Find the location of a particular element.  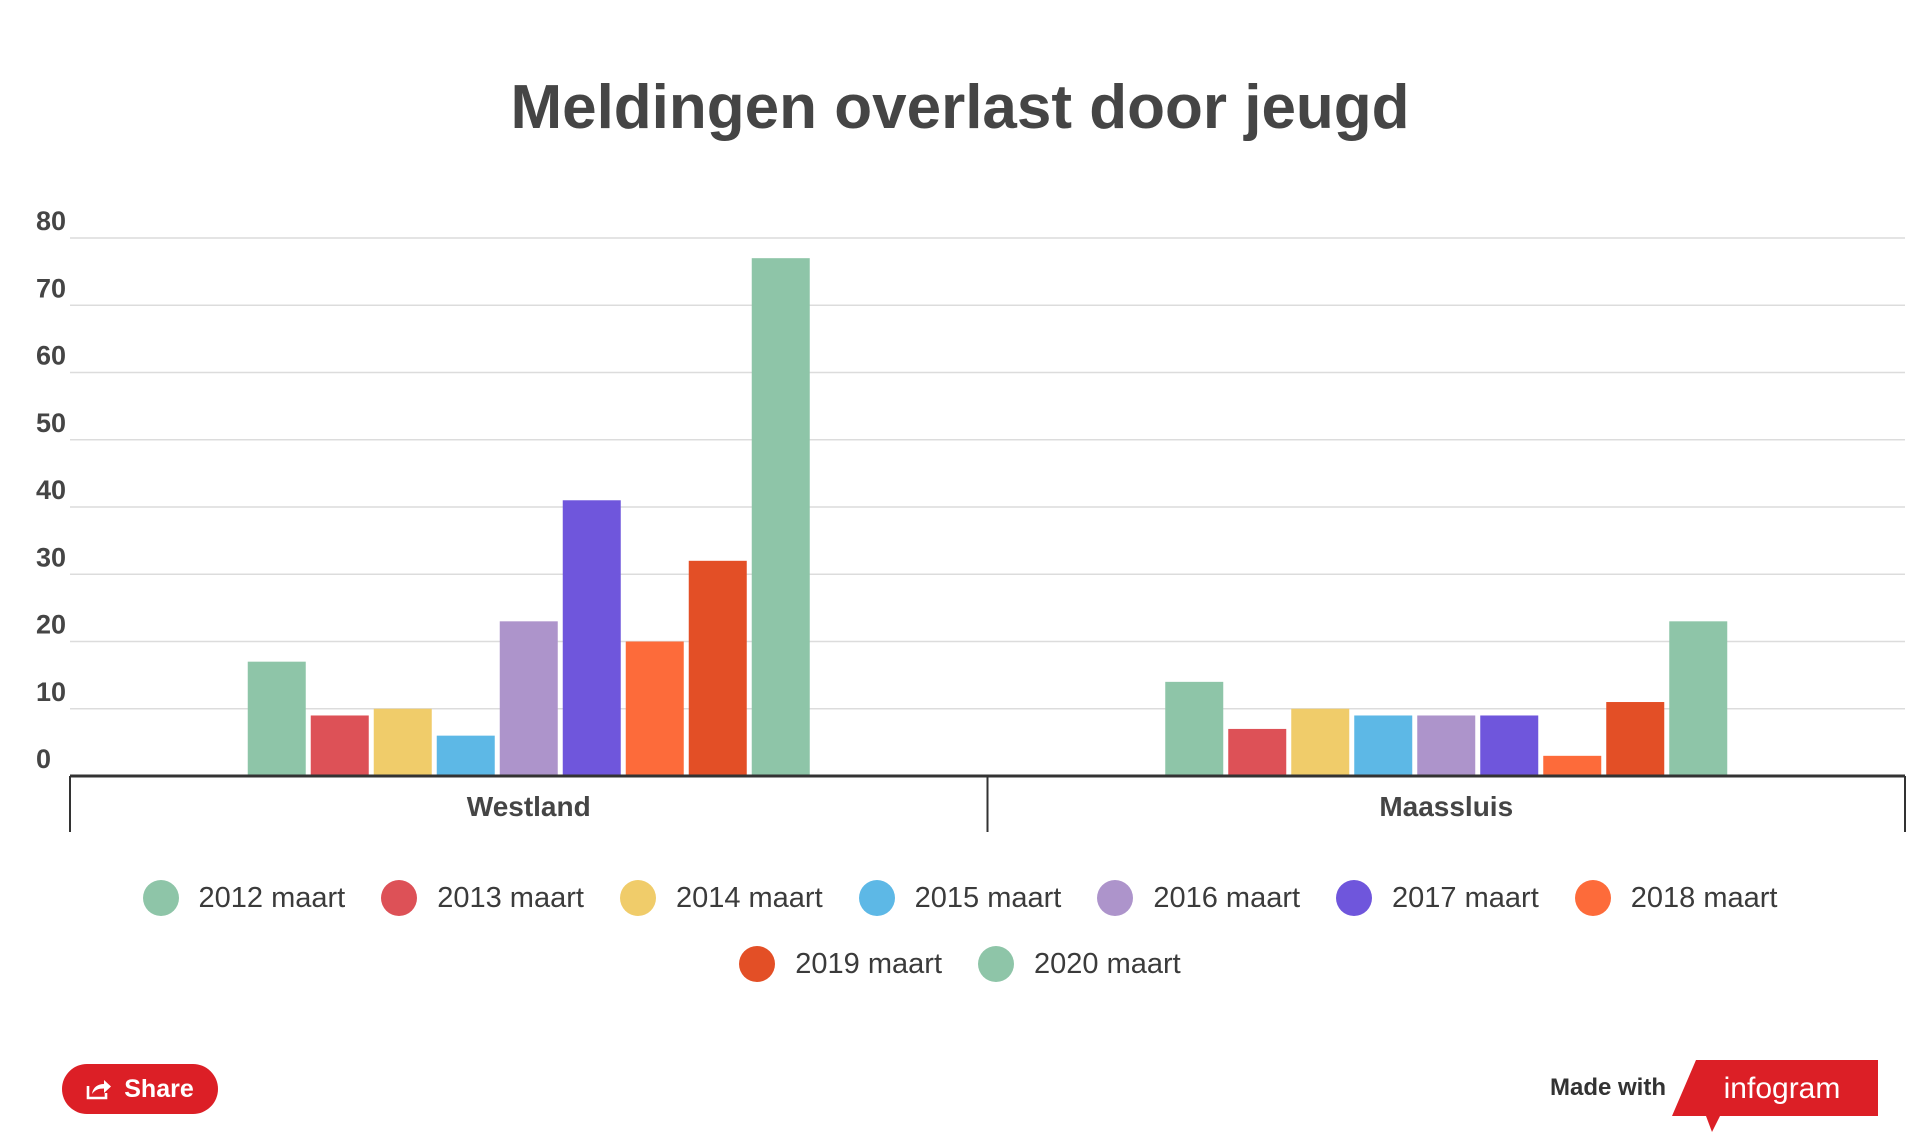

y-axis-ticks: 0 10 20 30 40 50 60 70 80 is located at coordinates (51, 490).